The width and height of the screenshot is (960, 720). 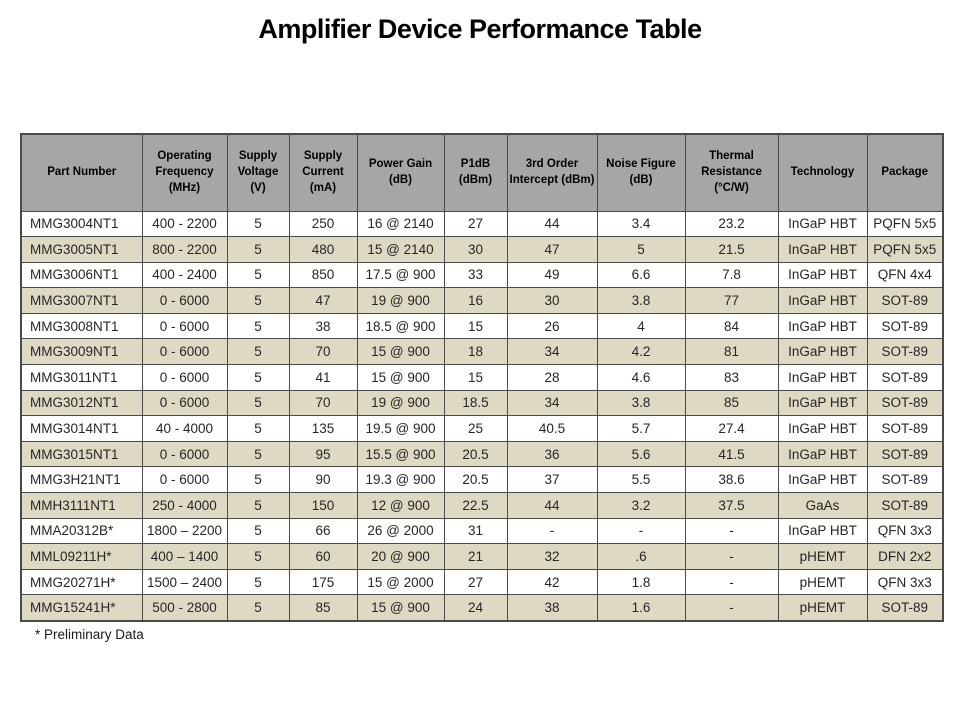 What do you see at coordinates (641, 454) in the screenshot?
I see `table-cell: 5.6` at bounding box center [641, 454].